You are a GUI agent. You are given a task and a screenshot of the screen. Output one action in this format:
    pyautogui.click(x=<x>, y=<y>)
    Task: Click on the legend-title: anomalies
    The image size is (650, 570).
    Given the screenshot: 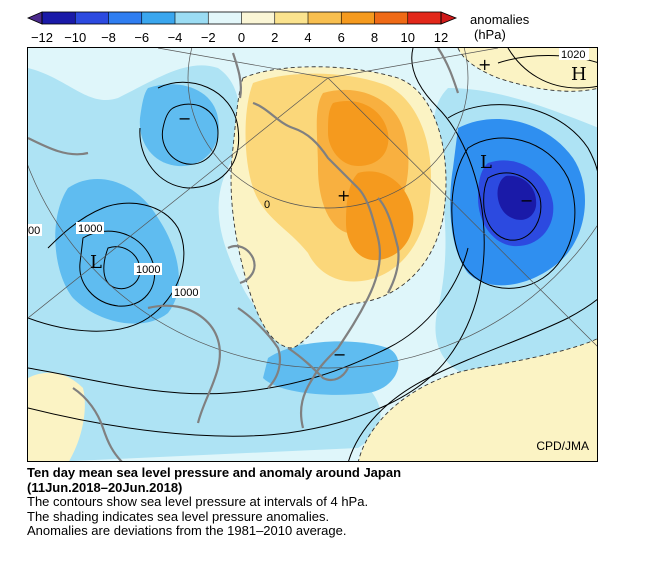 What is the action you would take?
    pyautogui.click(x=500, y=19)
    